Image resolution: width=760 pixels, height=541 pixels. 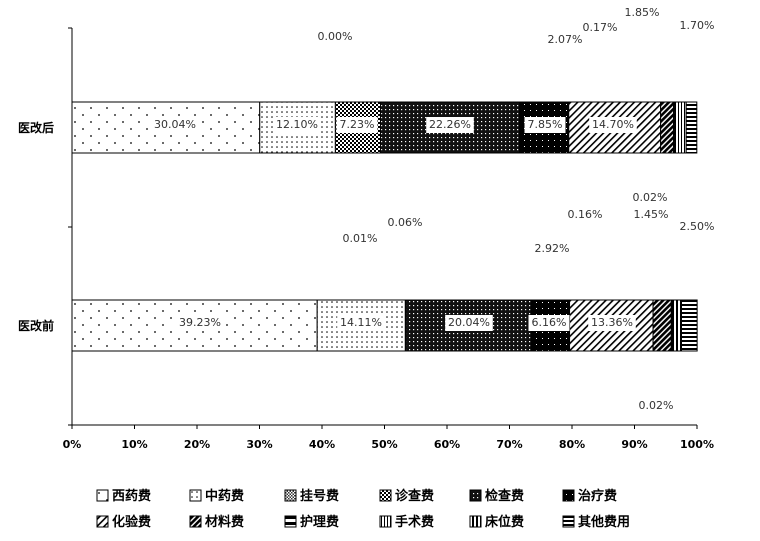 What do you see at coordinates (600, 27) in the screenshot?
I see `data-label: 0.17%` at bounding box center [600, 27].